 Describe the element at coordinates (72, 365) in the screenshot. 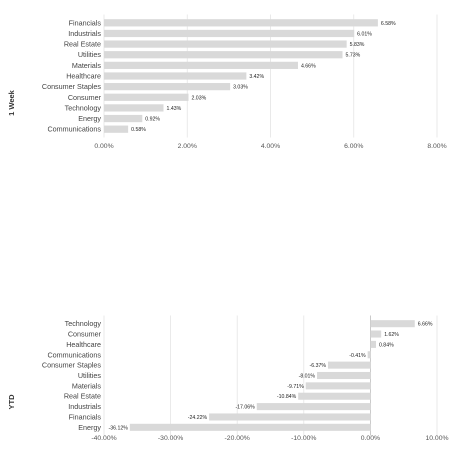

I see `ytd-category-label: Consumer Staples` at that location.